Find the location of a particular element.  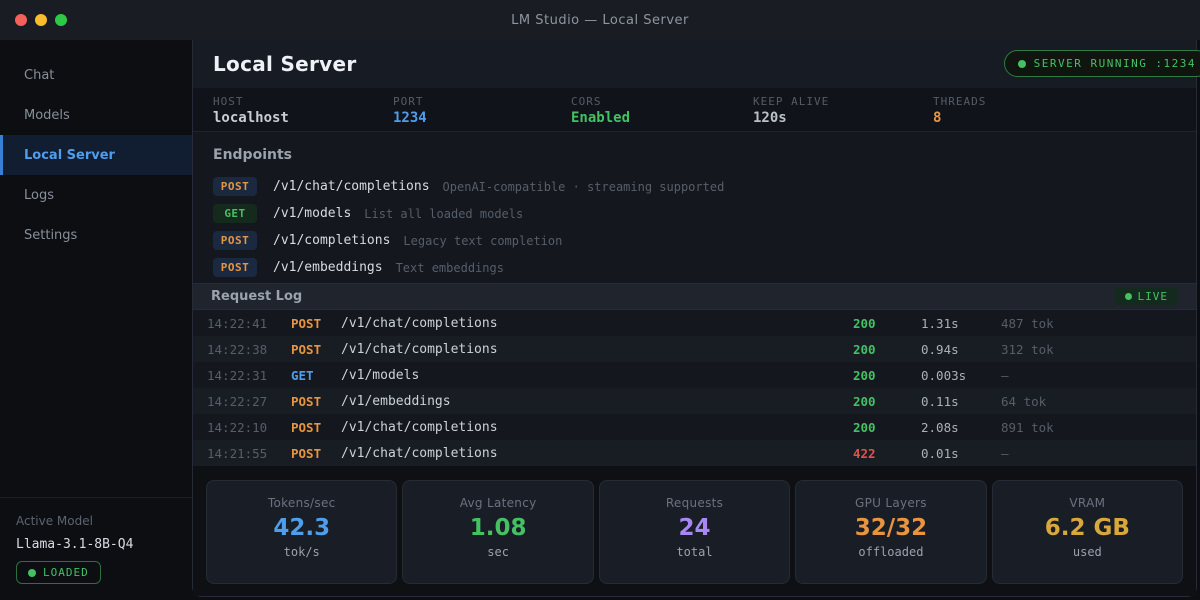

request-log-header: Request Log LIVE is located at coordinates (694, 296).